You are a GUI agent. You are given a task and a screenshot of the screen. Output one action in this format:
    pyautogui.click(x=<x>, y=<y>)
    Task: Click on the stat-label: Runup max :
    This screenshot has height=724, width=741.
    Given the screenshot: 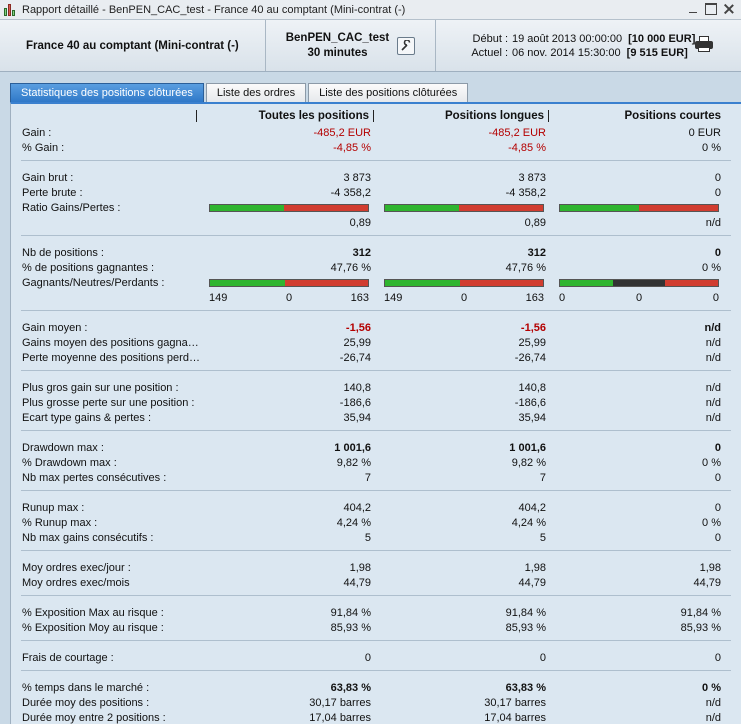 What is the action you would take?
    pyautogui.click(x=53, y=508)
    